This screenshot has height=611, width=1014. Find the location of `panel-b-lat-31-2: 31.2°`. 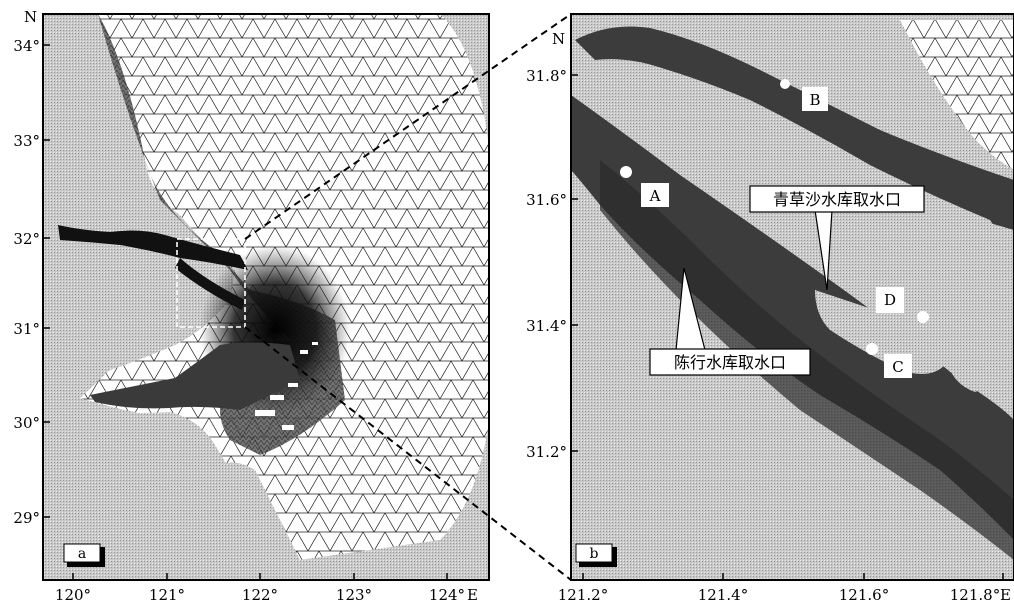

panel-b-lat-31-2: 31.2° is located at coordinates (546, 452).